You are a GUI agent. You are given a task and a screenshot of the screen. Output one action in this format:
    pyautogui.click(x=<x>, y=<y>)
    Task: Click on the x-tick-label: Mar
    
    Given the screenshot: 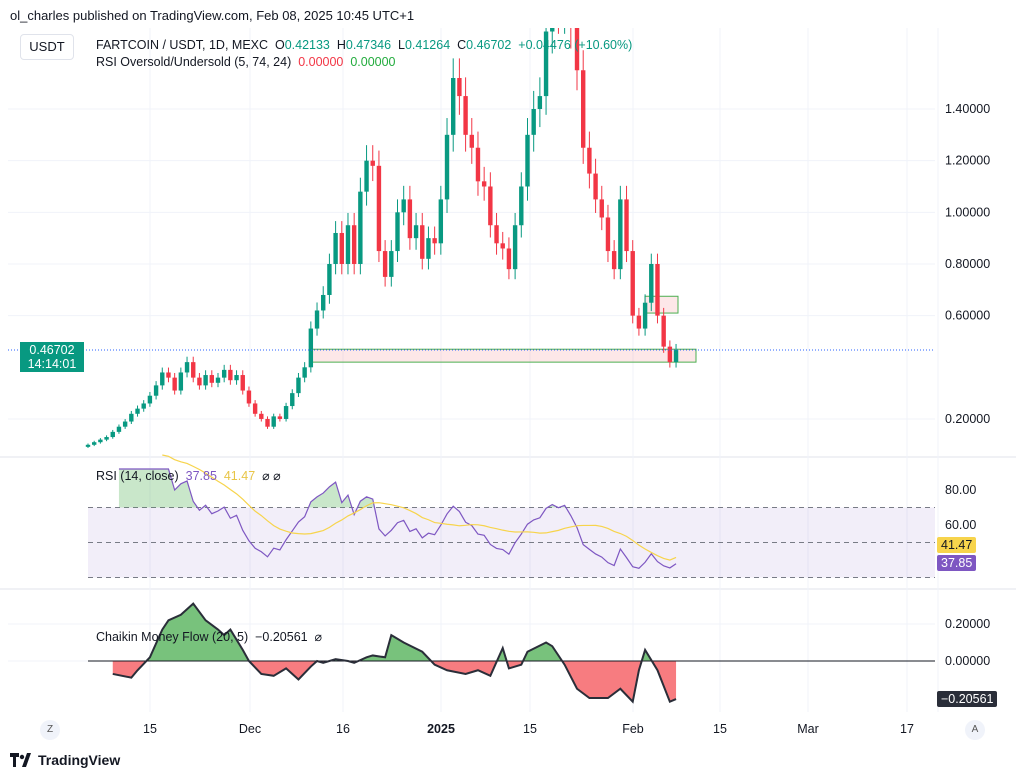 What is the action you would take?
    pyautogui.click(x=808, y=729)
    